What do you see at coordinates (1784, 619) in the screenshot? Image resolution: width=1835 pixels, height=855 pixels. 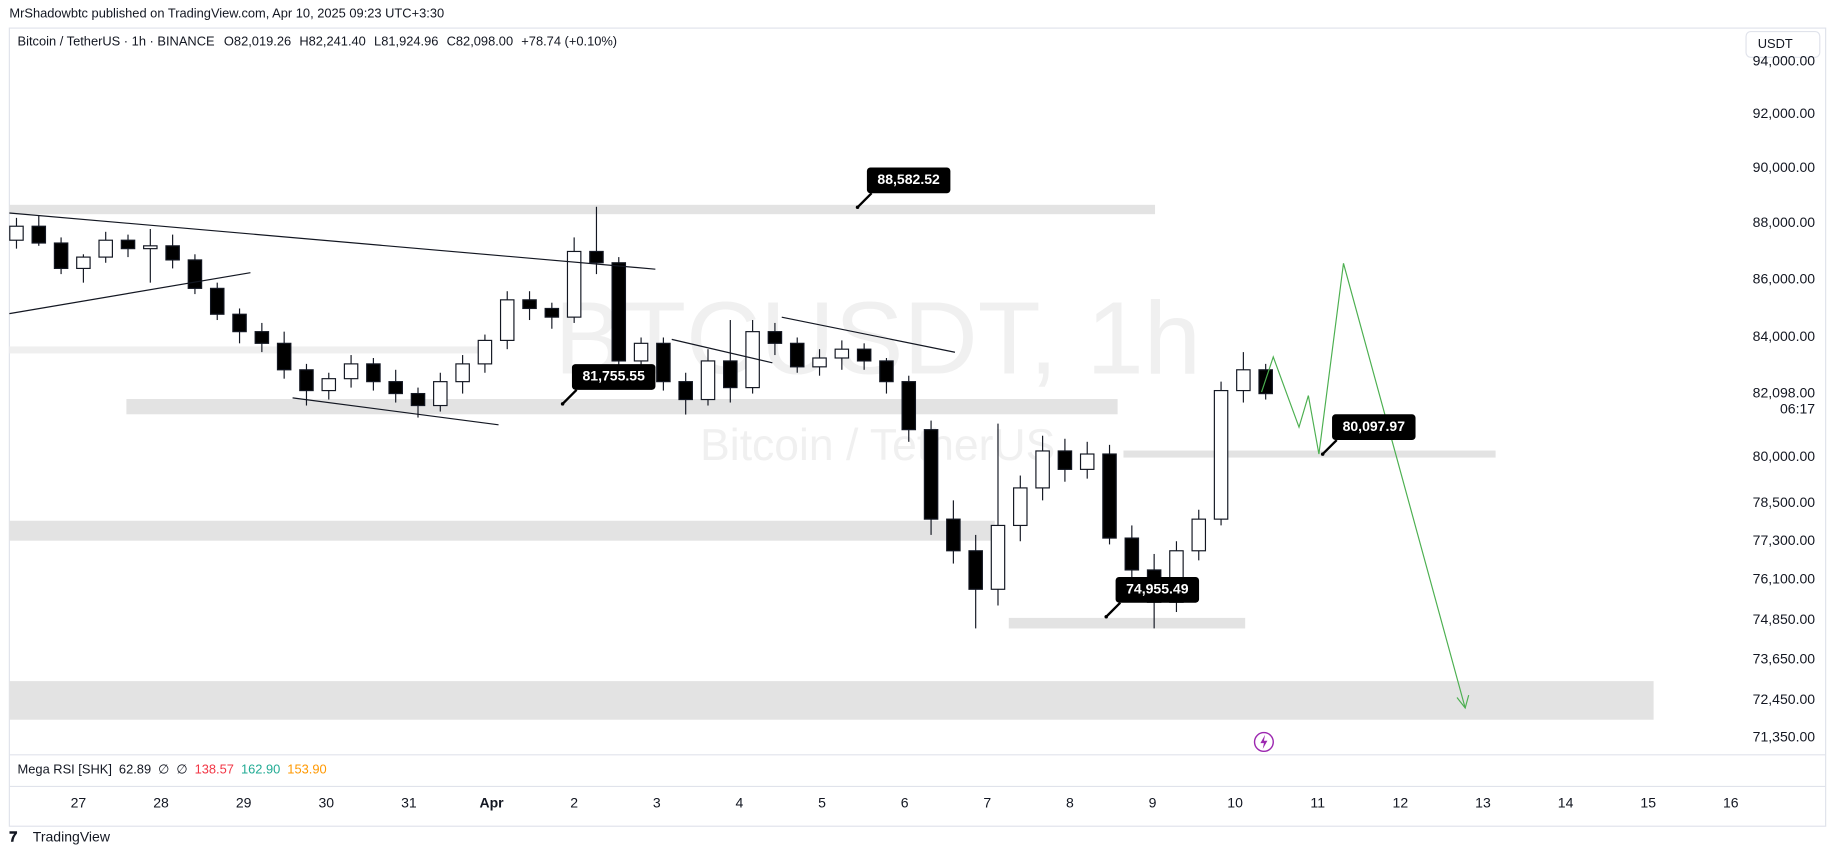 I see `y-tick-label: 74,850.00` at bounding box center [1784, 619].